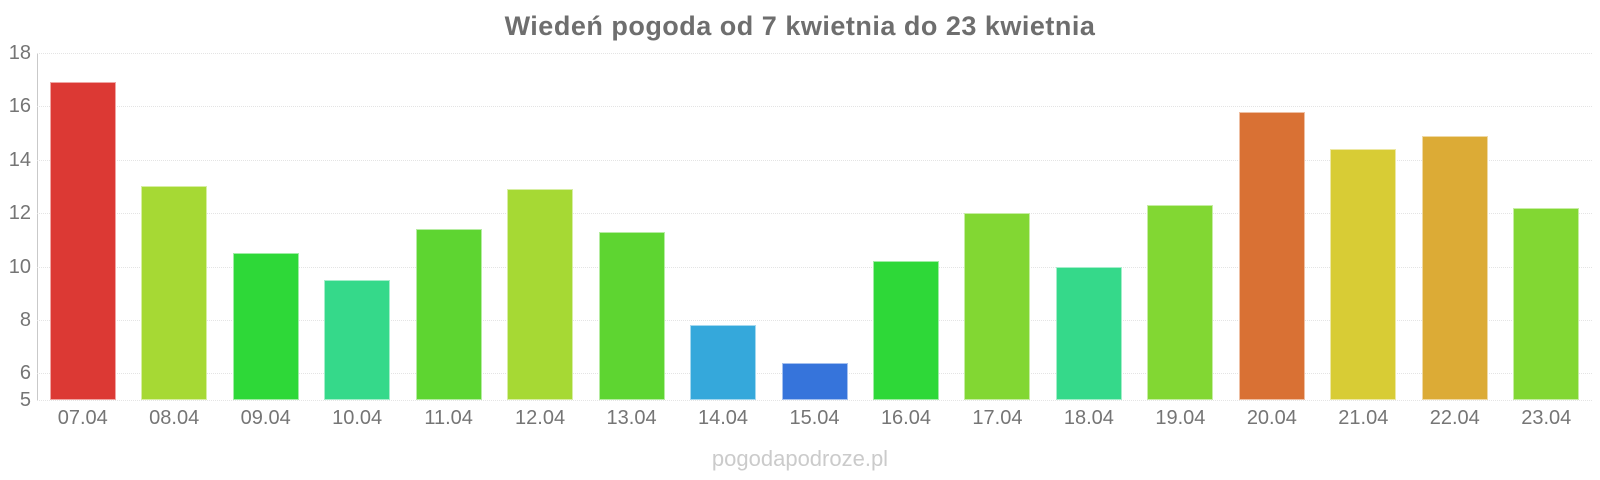 The height and width of the screenshot is (480, 1600). Describe the element at coordinates (82, 418) in the screenshot. I see `x-axis-label: 07.04` at that location.